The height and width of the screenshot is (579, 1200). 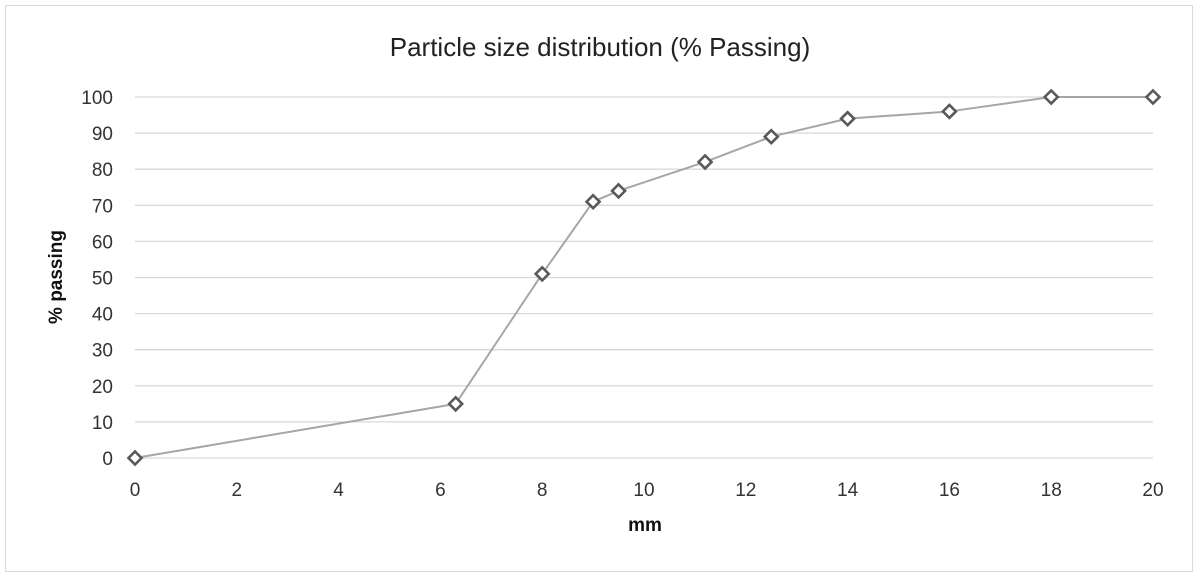 What do you see at coordinates (102, 423) in the screenshot?
I see `y-tick-label: 10` at bounding box center [102, 423].